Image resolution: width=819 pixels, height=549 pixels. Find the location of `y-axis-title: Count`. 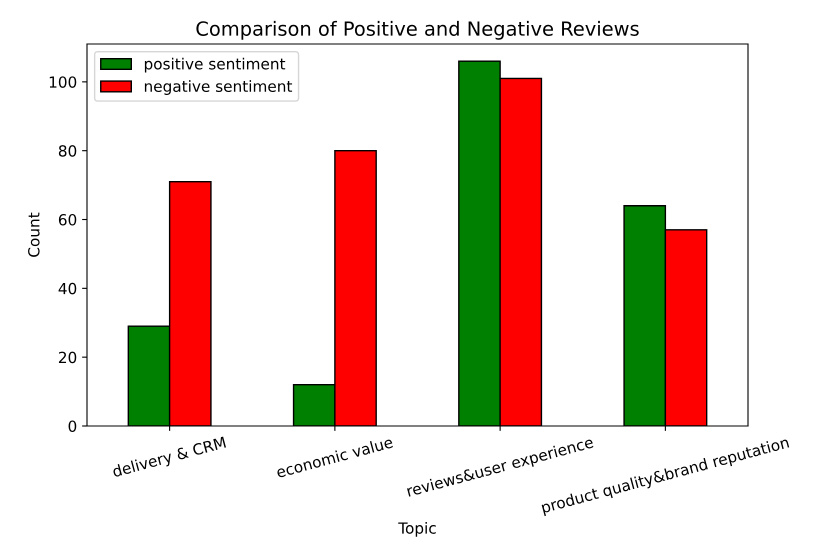

y-axis-title: Count is located at coordinates (34, 234).